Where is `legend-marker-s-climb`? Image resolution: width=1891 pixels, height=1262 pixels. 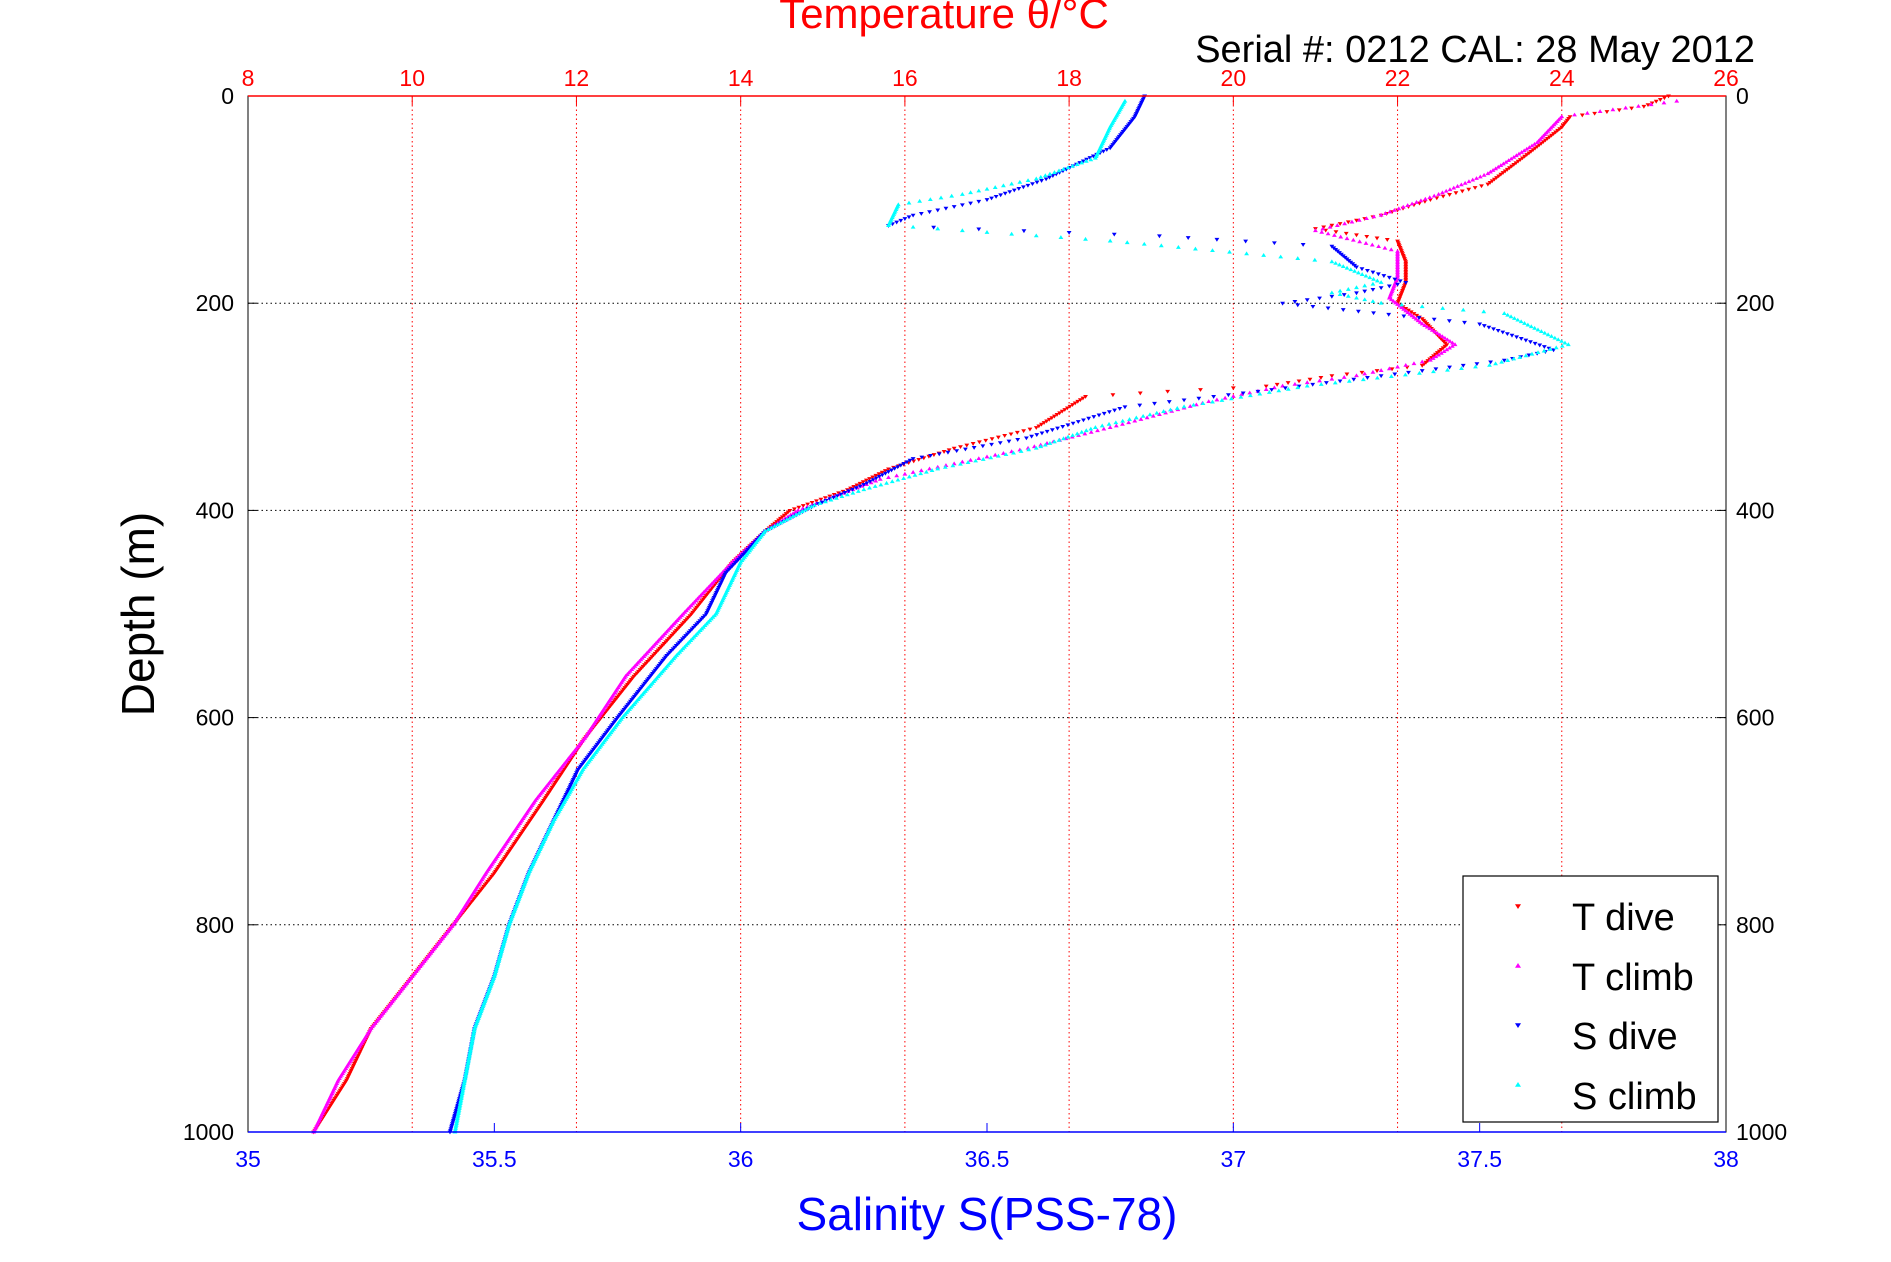
legend-marker-s-climb is located at coordinates (1518, 1084).